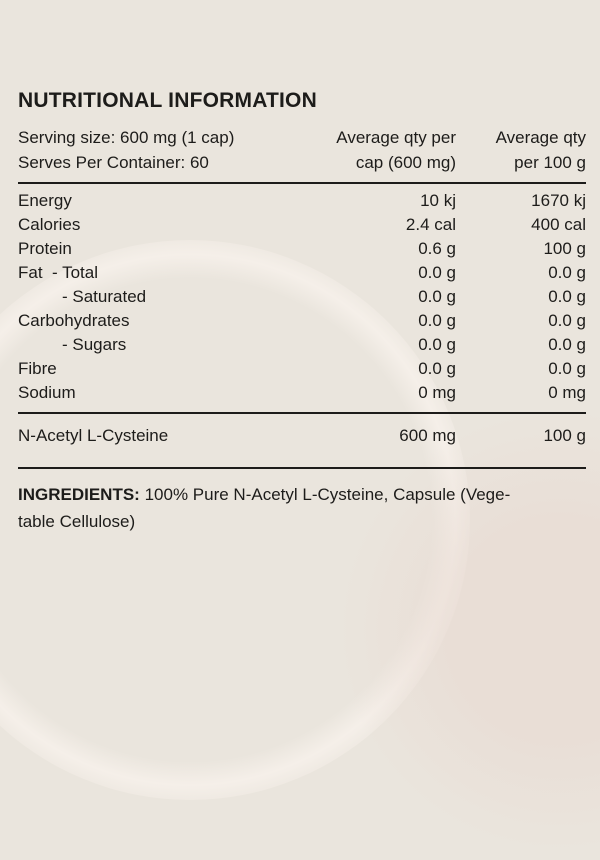 The image size is (600, 860). What do you see at coordinates (302, 435) in the screenshot?
I see `table-row-n-acetyl-l-cysteine: N-Acetyl L-Cysteine 600 mg 100 g` at bounding box center [302, 435].